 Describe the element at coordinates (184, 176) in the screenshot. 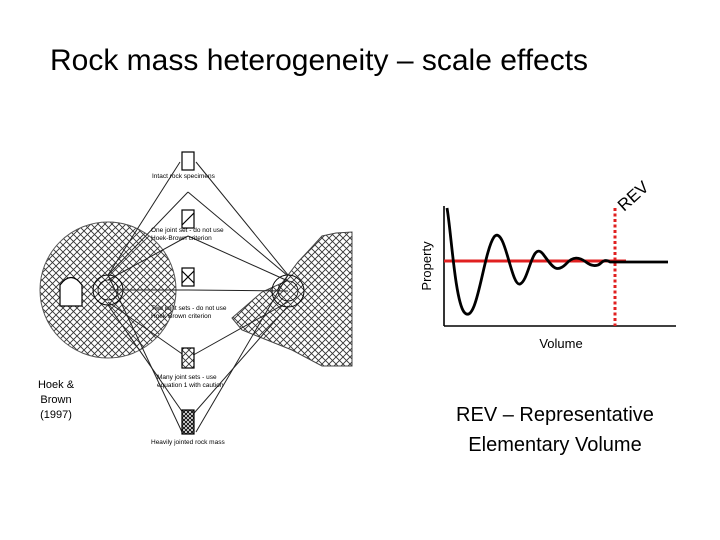

I see `label-intact: Intact rock specimens` at that location.